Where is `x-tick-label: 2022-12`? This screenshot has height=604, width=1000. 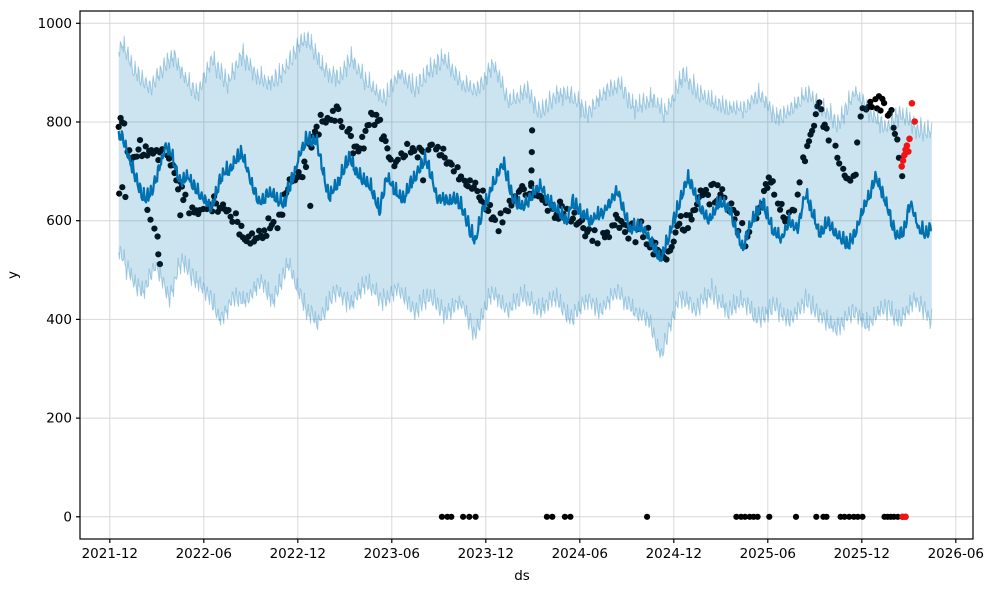 x-tick-label: 2022-12 is located at coordinates (298, 554).